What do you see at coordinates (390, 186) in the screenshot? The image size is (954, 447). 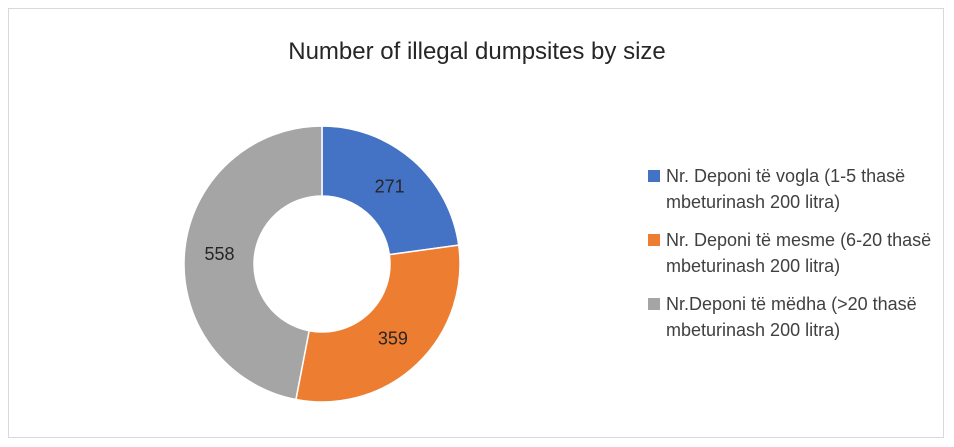 I see `data-label-small: 271` at bounding box center [390, 186].